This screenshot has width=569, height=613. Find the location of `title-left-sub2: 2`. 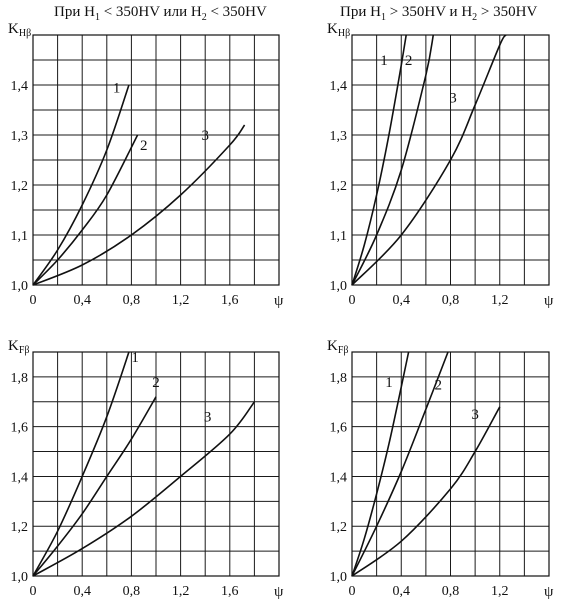

title-left-sub2: 2 is located at coordinates (204, 17).